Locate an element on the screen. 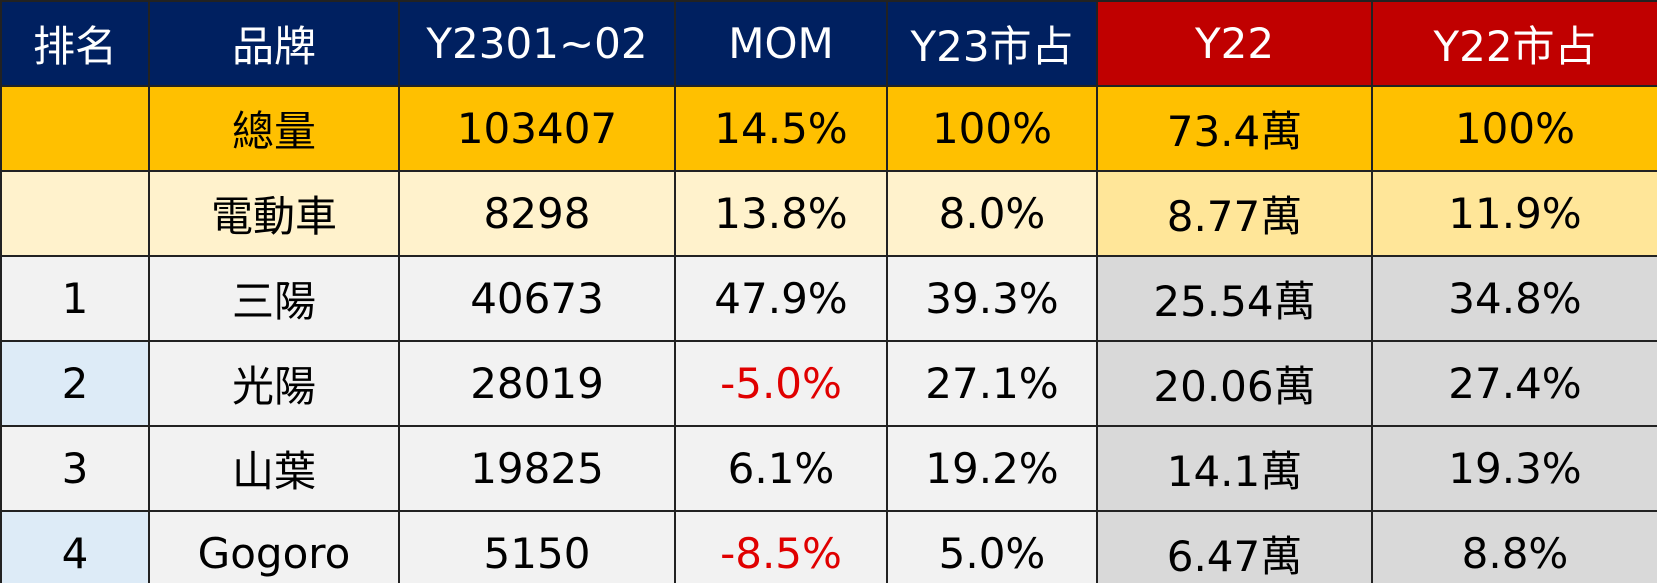  table-cell: 13.8% is located at coordinates (781, 213).